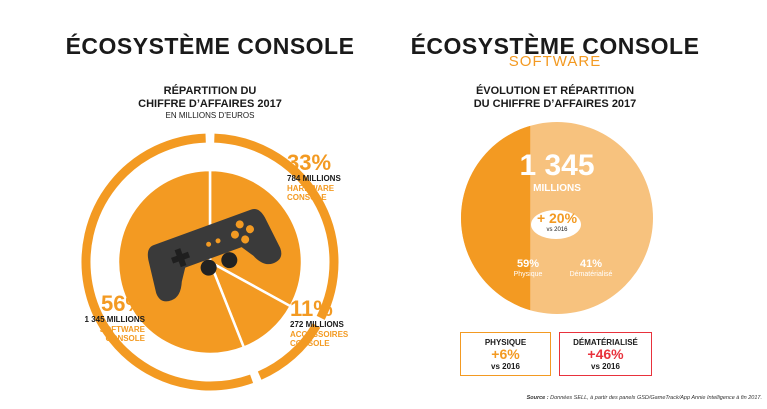  I want to click on accessoires-ring-arc, so click(289, 351).